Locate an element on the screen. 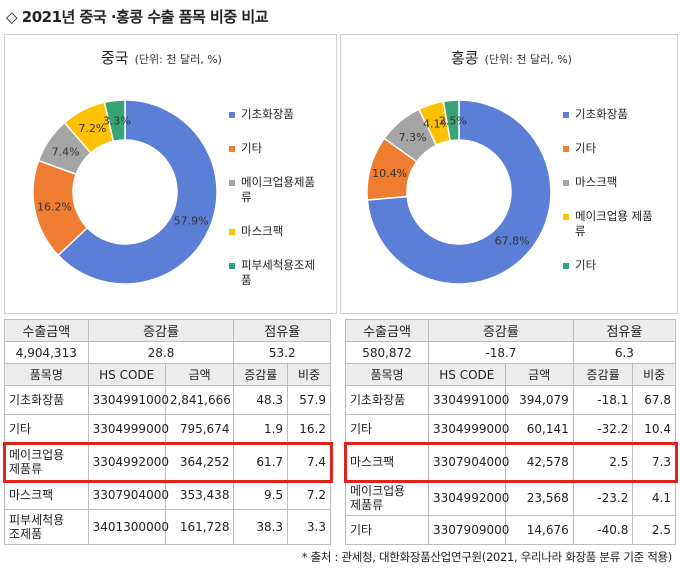 Image resolution: width=680 pixels, height=570 pixels. table-cell: -23.2 is located at coordinates (603, 498).